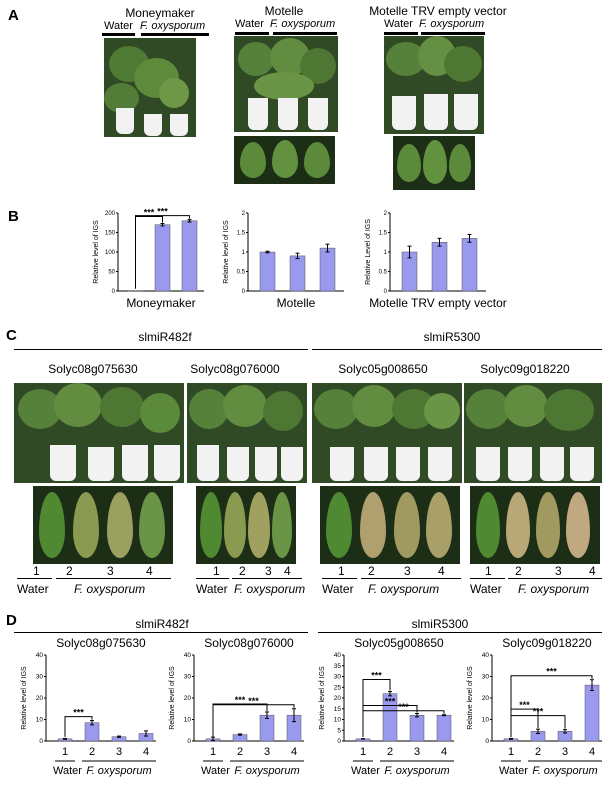  What do you see at coordinates (246, 525) in the screenshot?
I see `leaf-photo-c2` at bounding box center [246, 525].